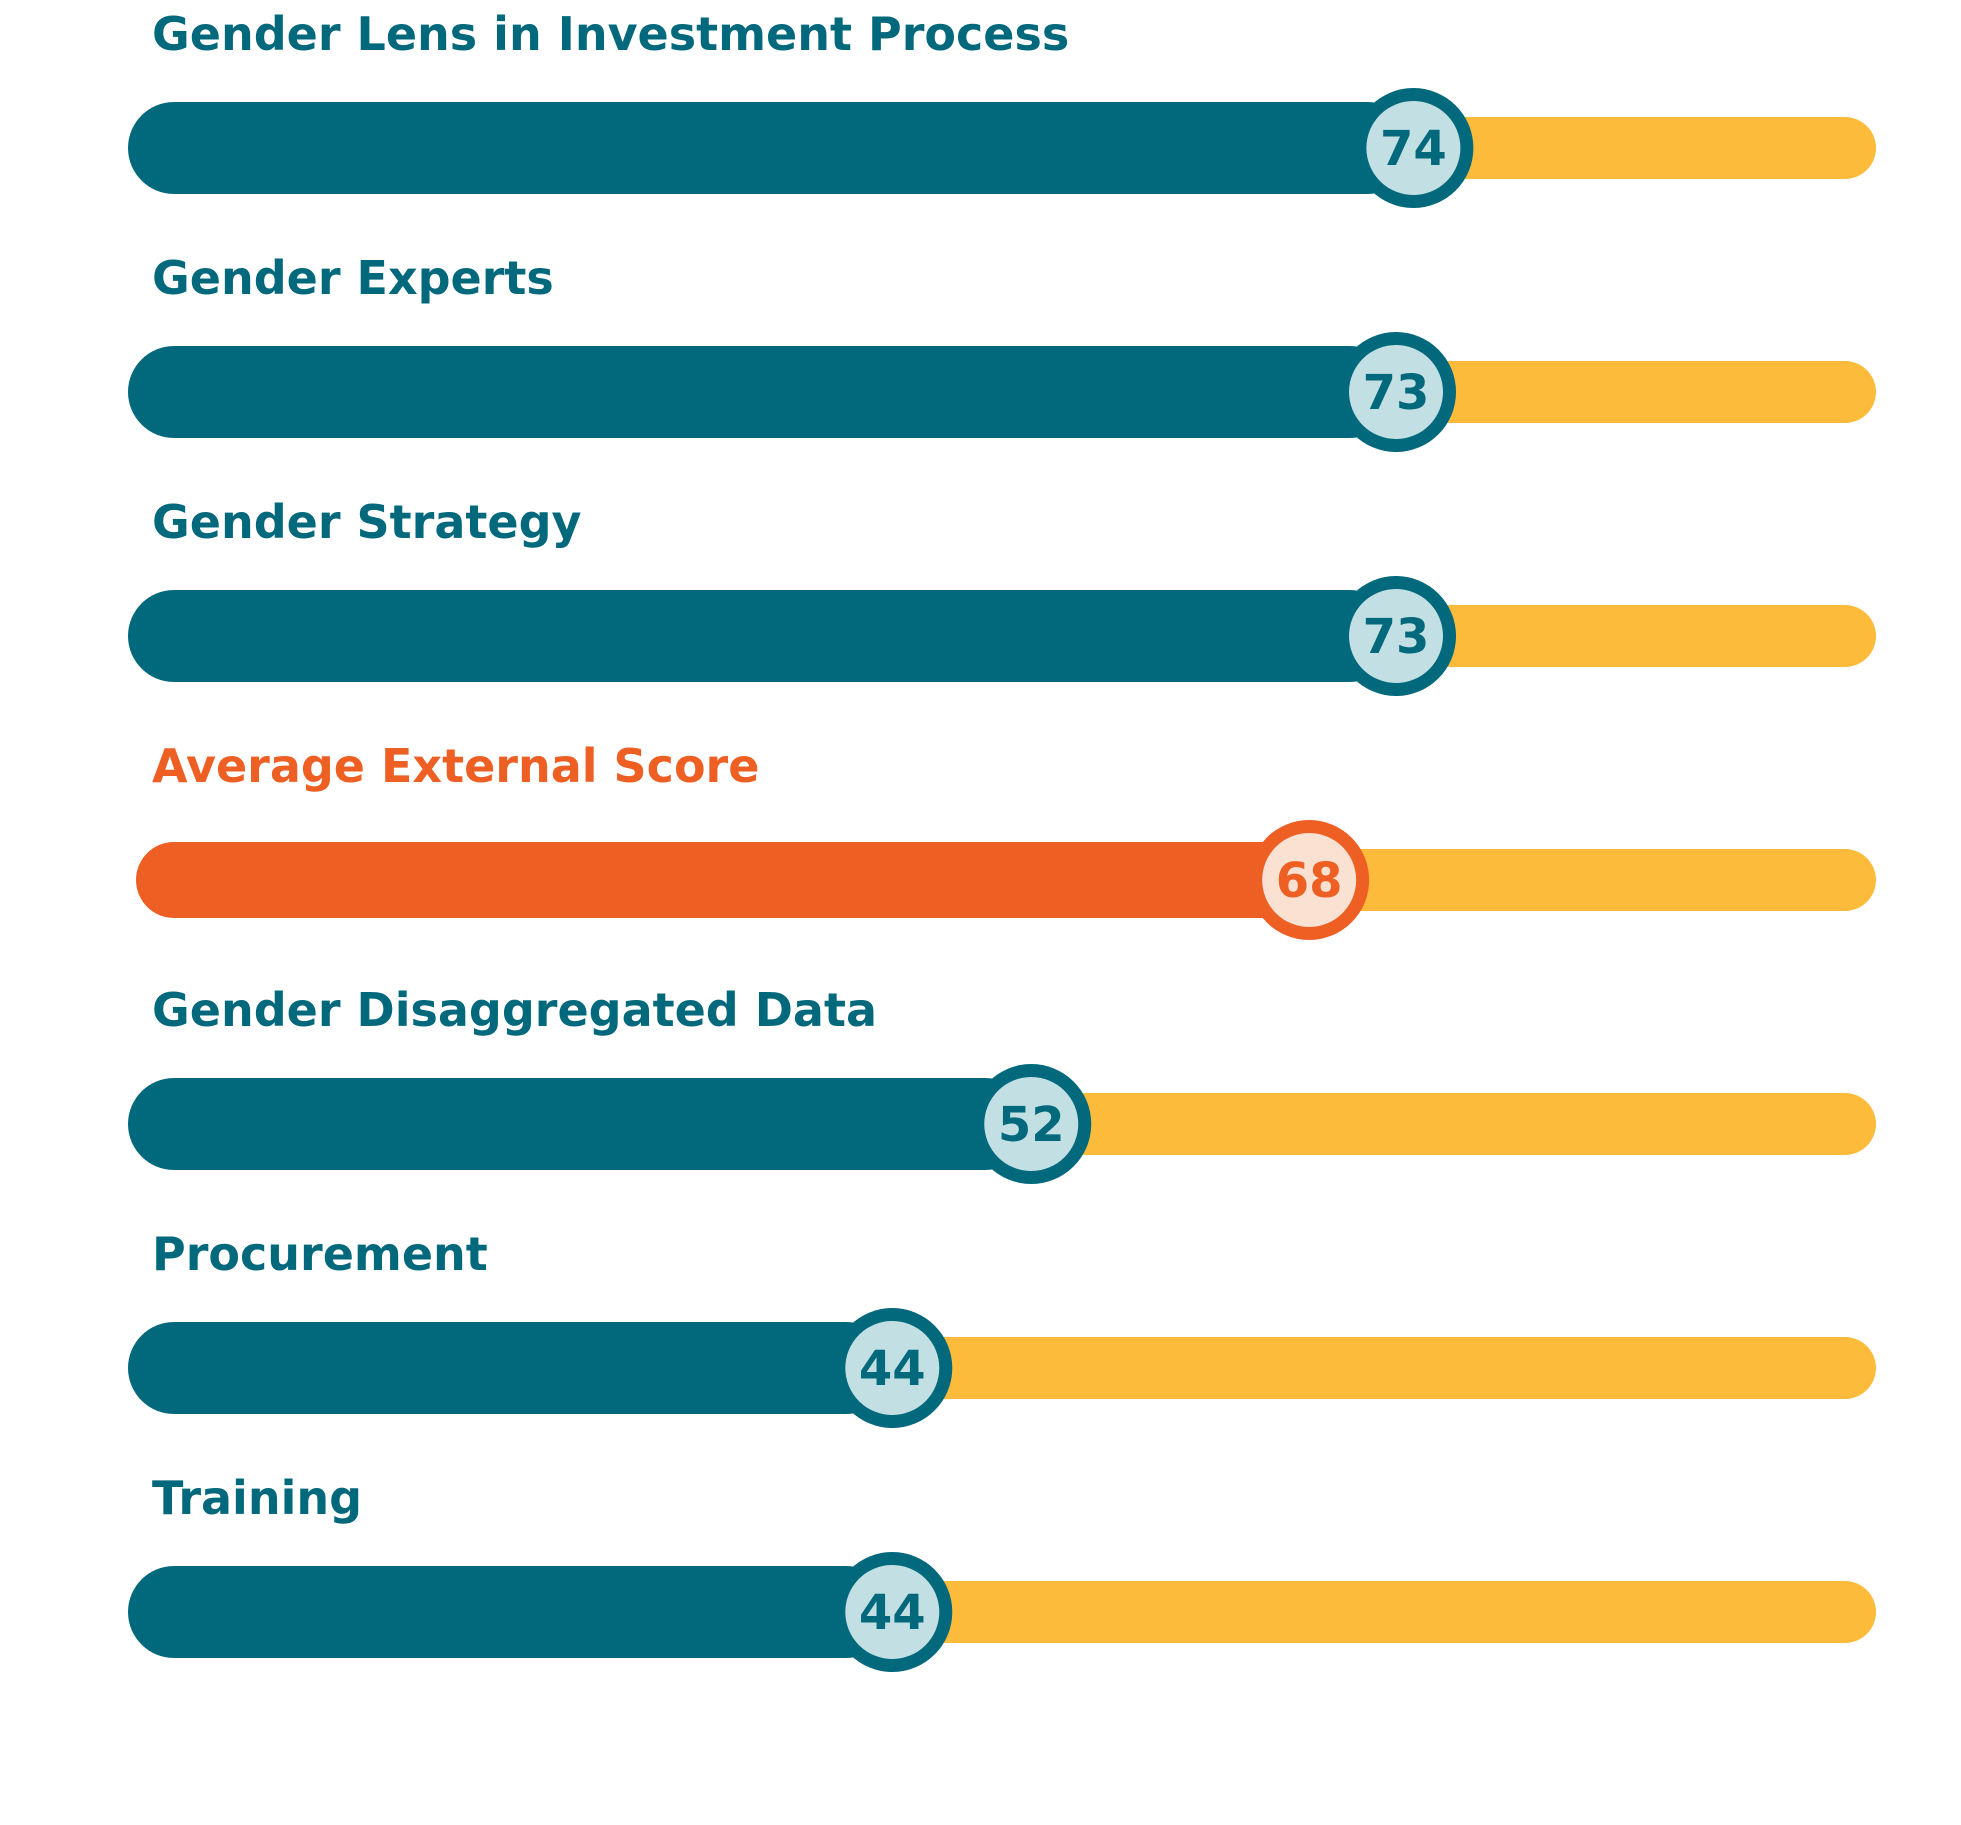  I want to click on category-label: Gender Experts, so click(353, 278).